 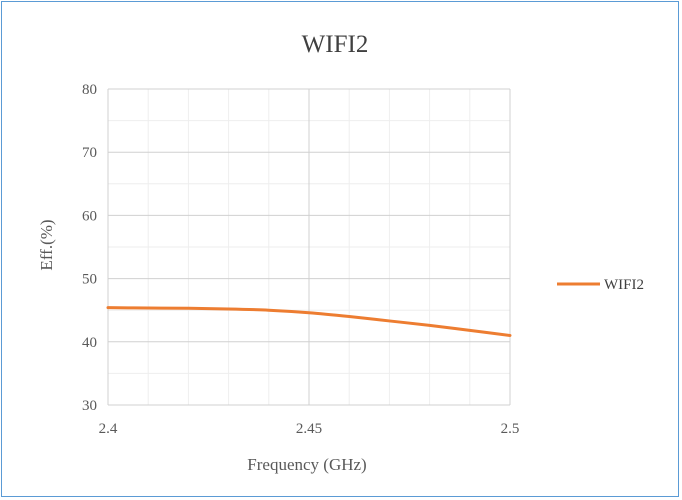 What do you see at coordinates (89, 406) in the screenshot?
I see `y-tick-label: 30` at bounding box center [89, 406].